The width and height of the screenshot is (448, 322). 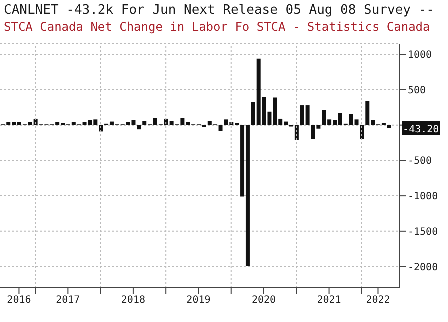 I want to click on chart-title: CANLNET -43.2k For Jun Next Release 05 Aug 08 Survey --, so click(x=219, y=10).